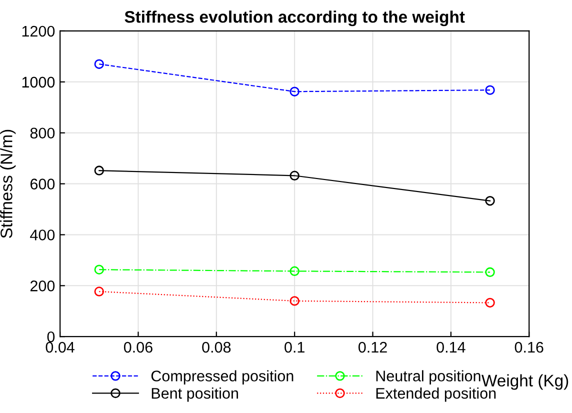 The image size is (572, 413). What do you see at coordinates (51, 336) in the screenshot?
I see `y-tick-label: 0` at bounding box center [51, 336].